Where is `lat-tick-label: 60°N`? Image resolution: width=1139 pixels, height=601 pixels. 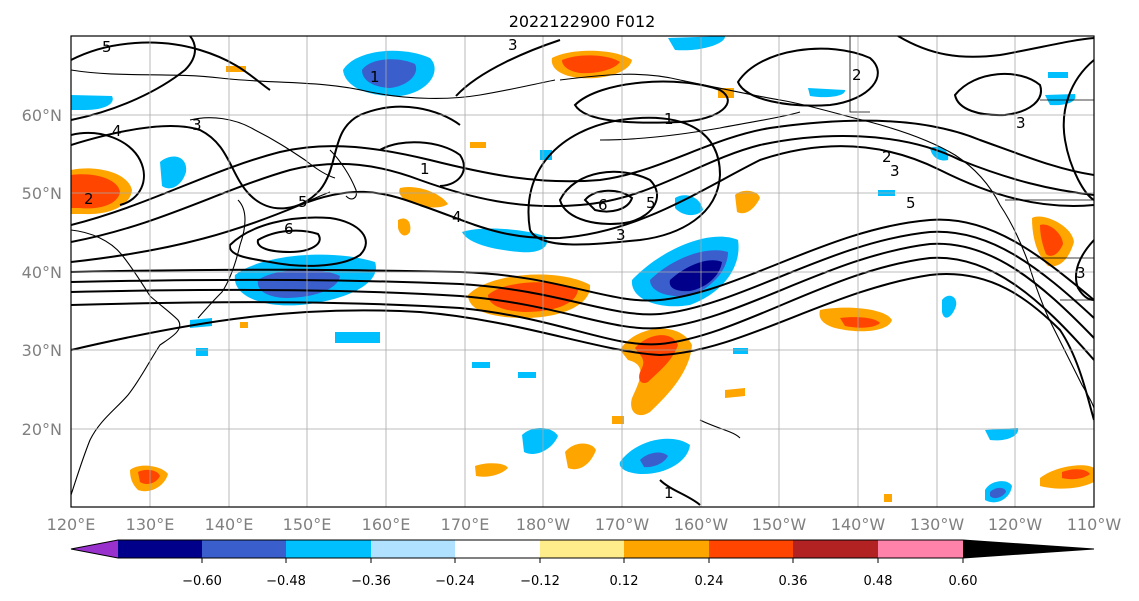 lat-tick-label: 60°N is located at coordinates (42, 115).